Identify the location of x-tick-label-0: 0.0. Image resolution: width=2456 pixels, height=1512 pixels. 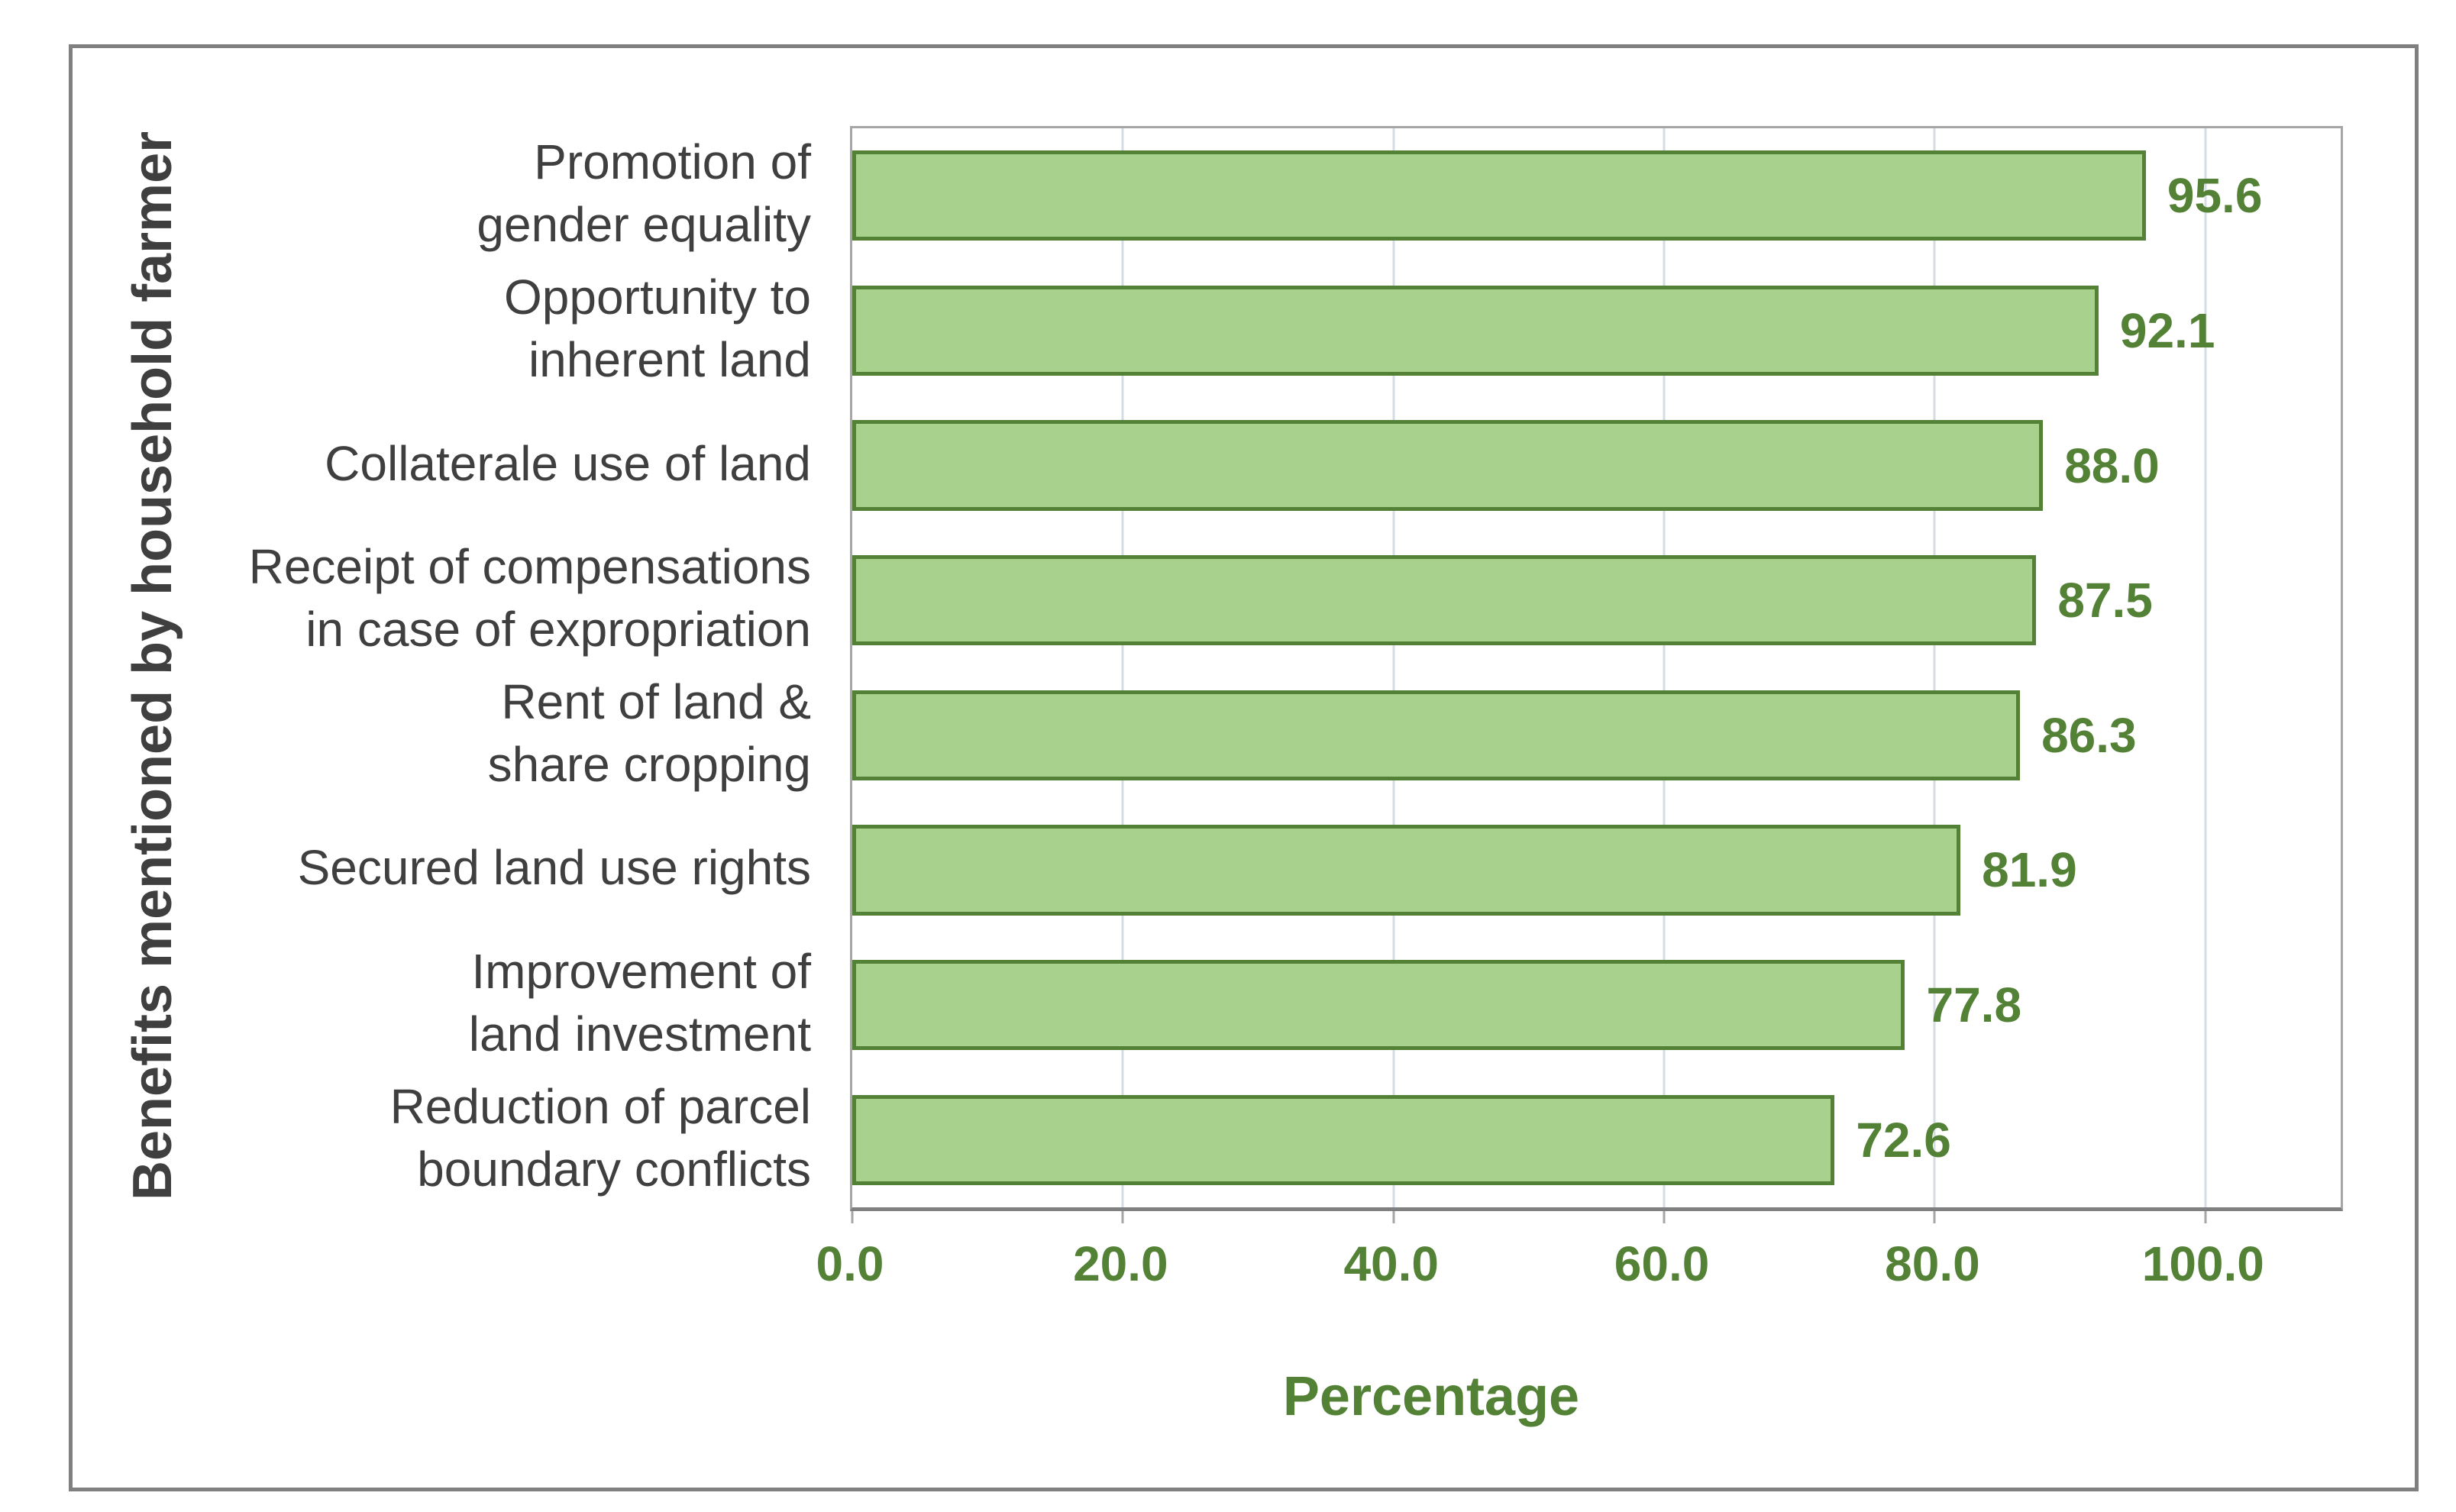
(850, 1263).